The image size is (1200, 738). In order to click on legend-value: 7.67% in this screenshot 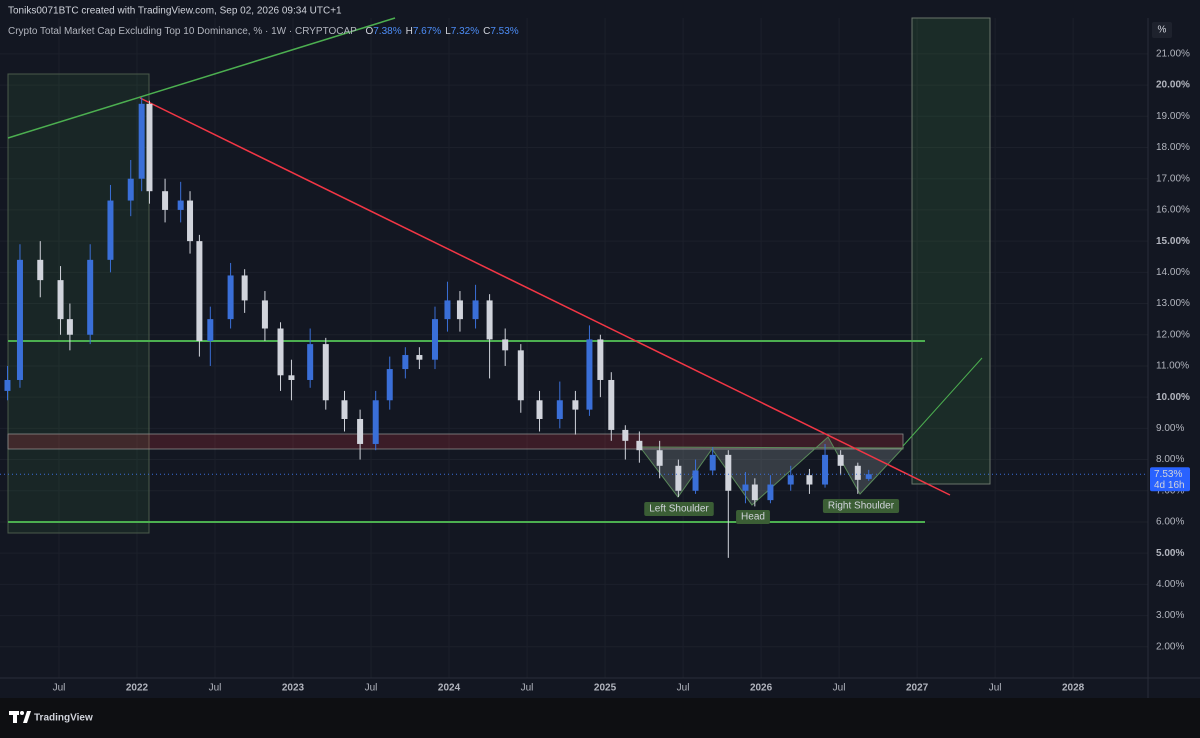, I will do `click(427, 31)`.